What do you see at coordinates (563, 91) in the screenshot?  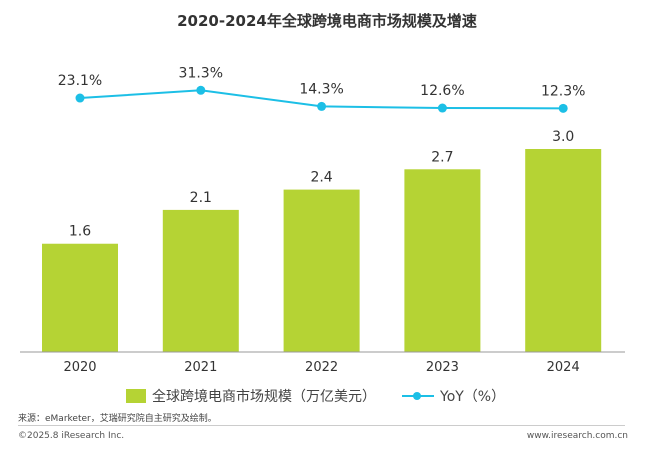 I see `yoy-value-label: 12.3%` at bounding box center [563, 91].